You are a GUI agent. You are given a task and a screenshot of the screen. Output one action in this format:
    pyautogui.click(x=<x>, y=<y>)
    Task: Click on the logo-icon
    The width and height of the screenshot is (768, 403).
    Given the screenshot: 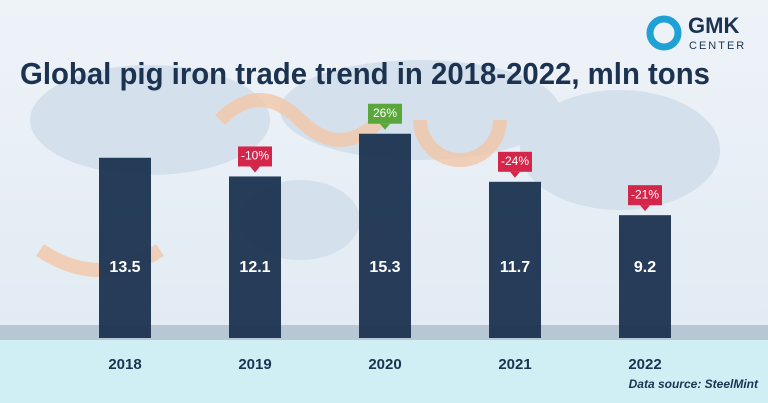 What is the action you would take?
    pyautogui.click(x=664, y=33)
    